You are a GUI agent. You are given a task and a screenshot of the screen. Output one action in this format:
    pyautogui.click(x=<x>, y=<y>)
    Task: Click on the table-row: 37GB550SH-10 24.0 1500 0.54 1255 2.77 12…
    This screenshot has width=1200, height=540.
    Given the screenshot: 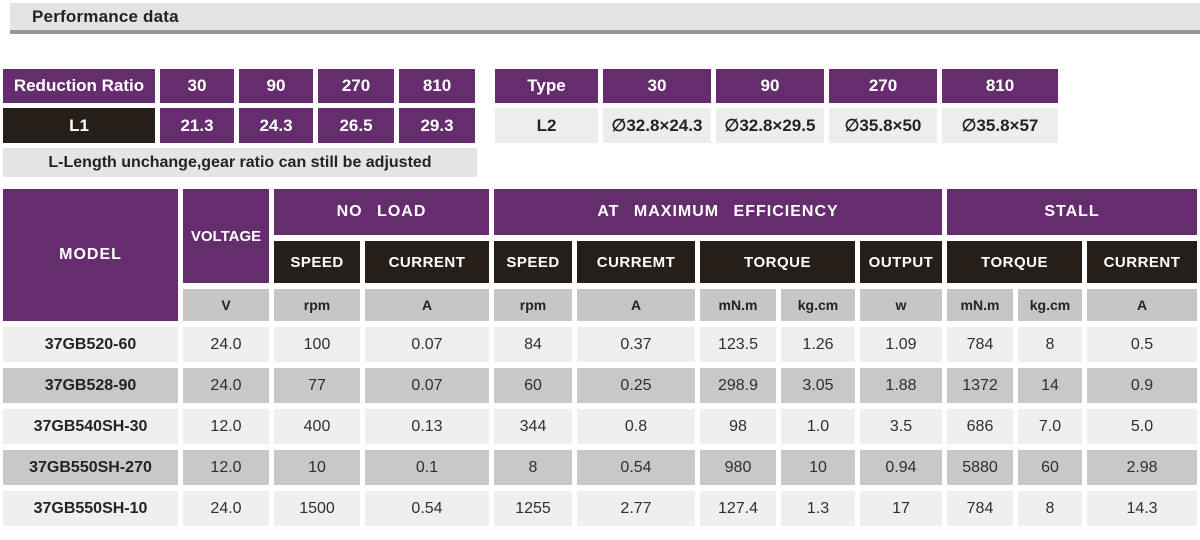 What is the action you would take?
    pyautogui.click(x=600, y=508)
    